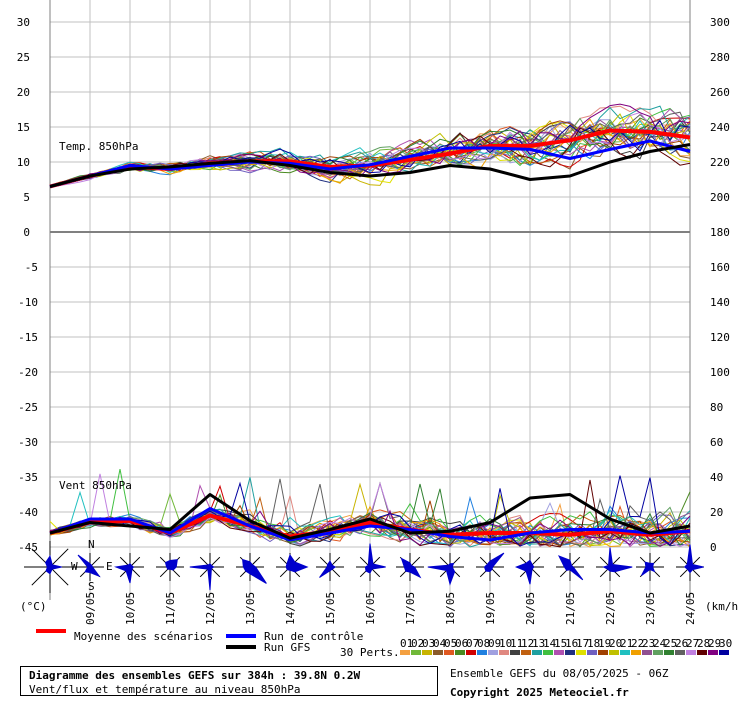 The width and height of the screenshot is (740, 704). Describe the element at coordinates (28, 442) in the screenshot. I see `wind-ytick-left: -30` at that location.